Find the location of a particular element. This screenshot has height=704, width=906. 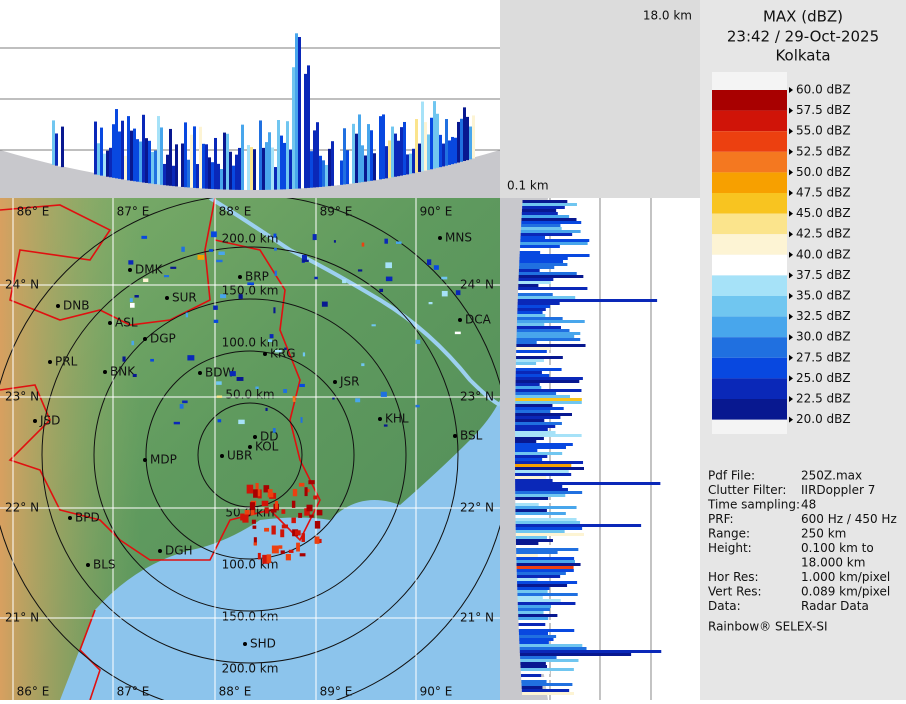

range-label: 100.0 km is located at coordinates (250, 343).